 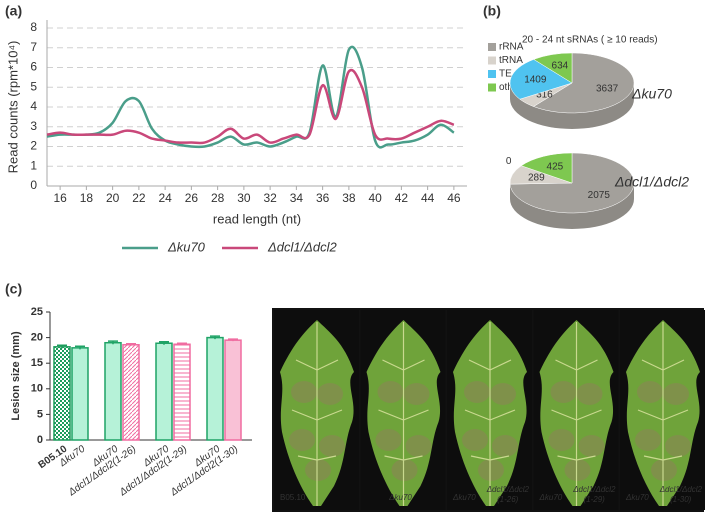 I want to click on x-tick-label: 34, so click(x=297, y=198).